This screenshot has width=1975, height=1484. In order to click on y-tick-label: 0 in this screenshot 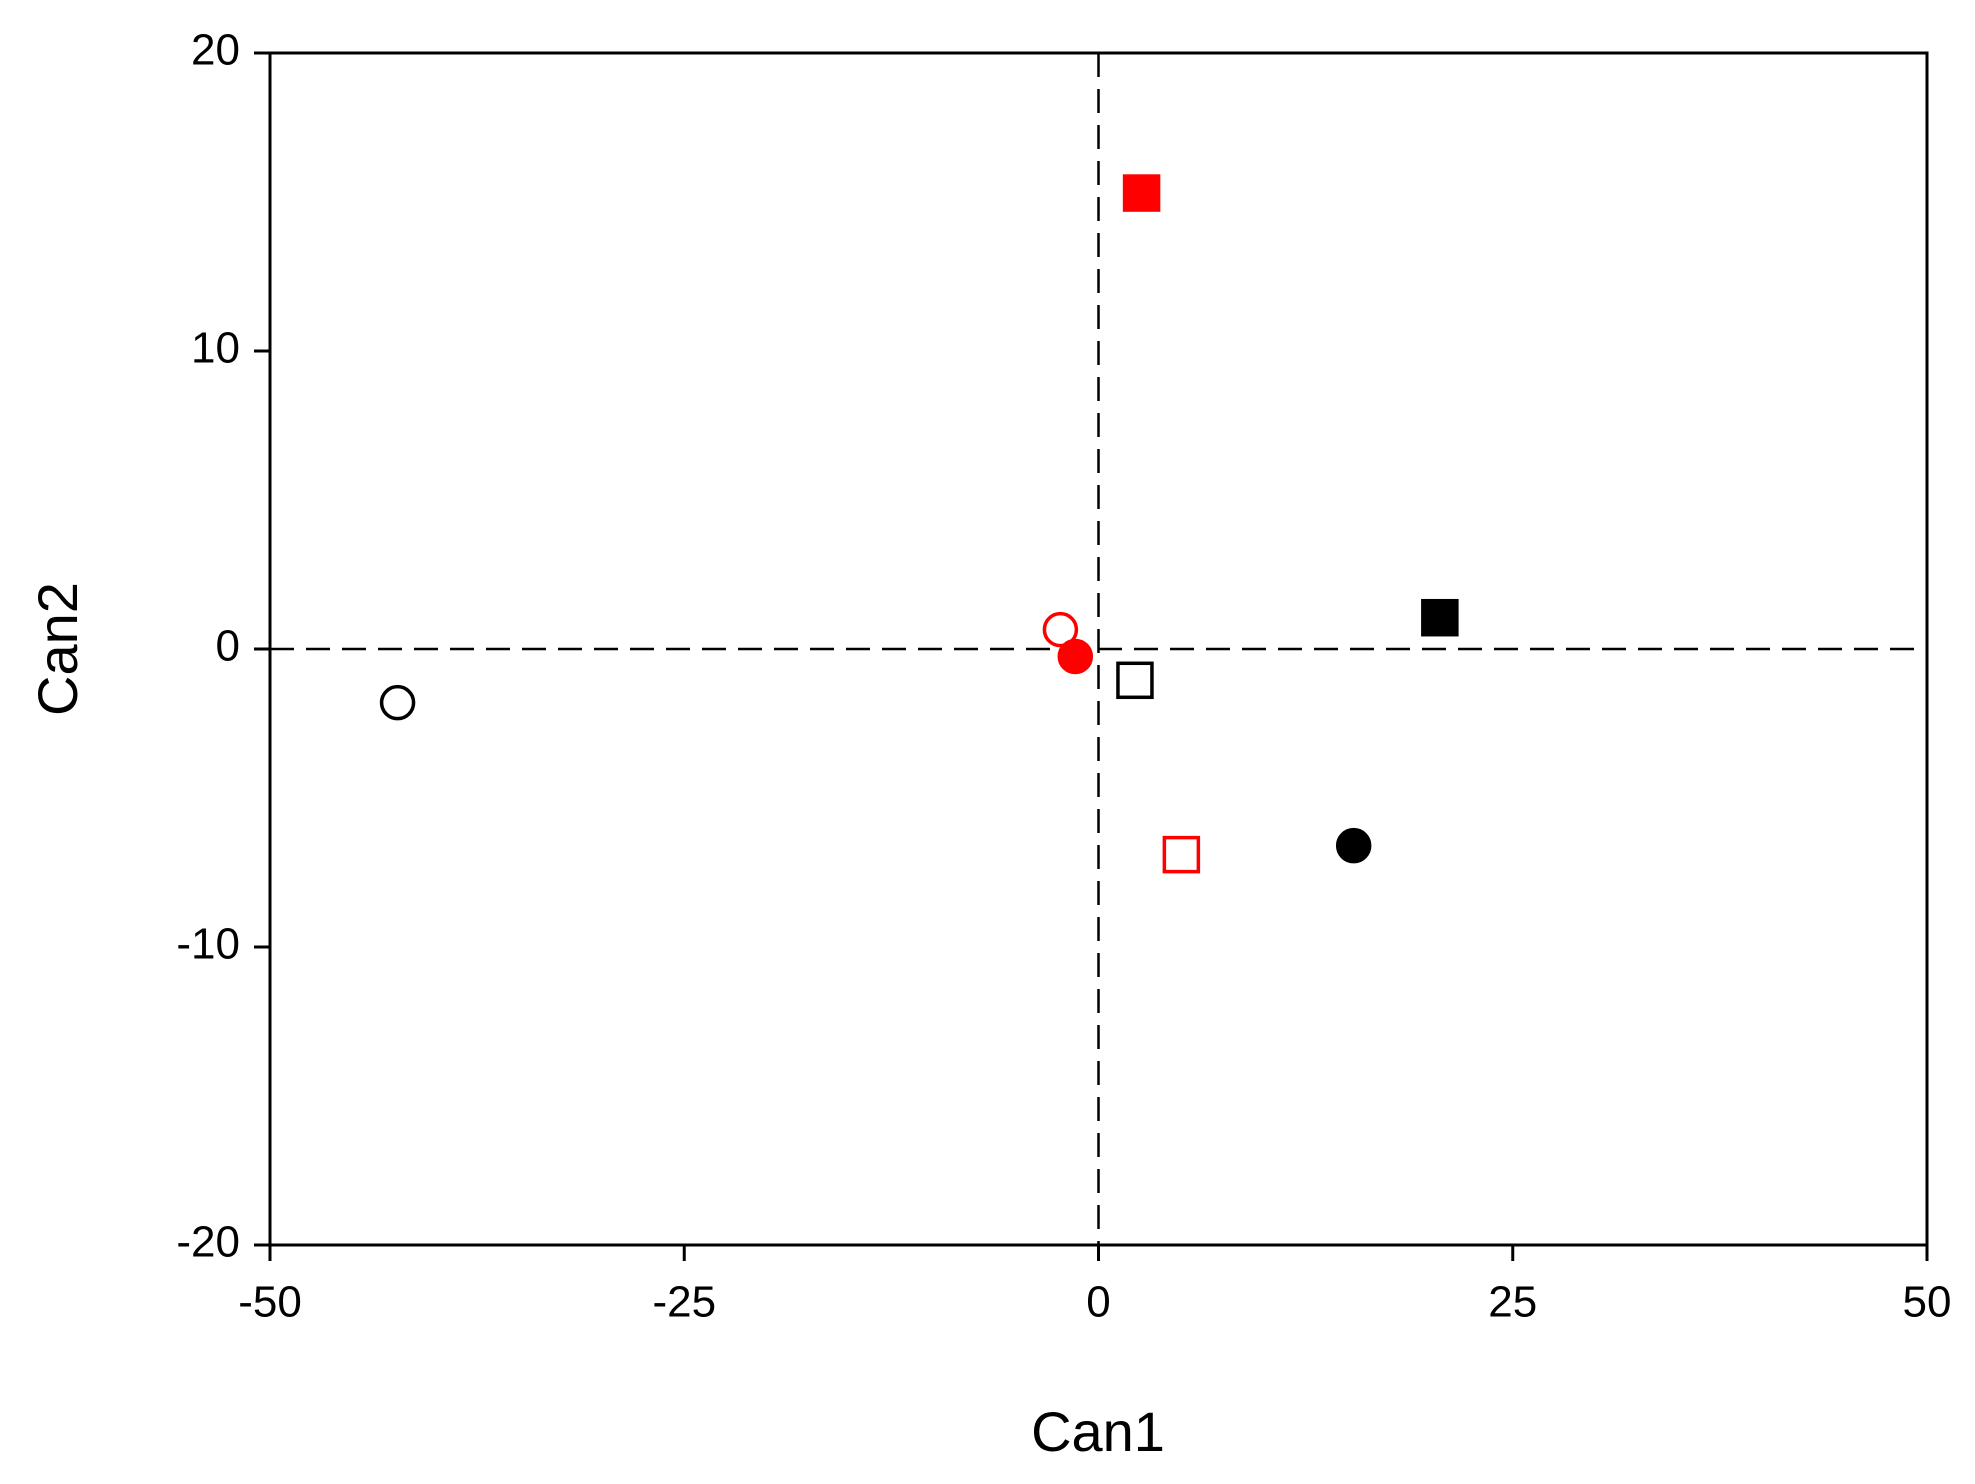, I will do `click(228, 646)`.